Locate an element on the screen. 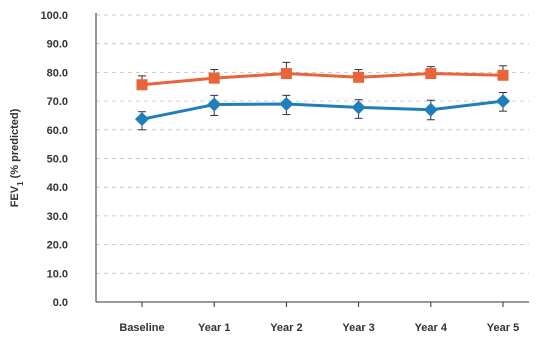 The image size is (537, 339). x-tick-label: Baseline is located at coordinates (141, 328).